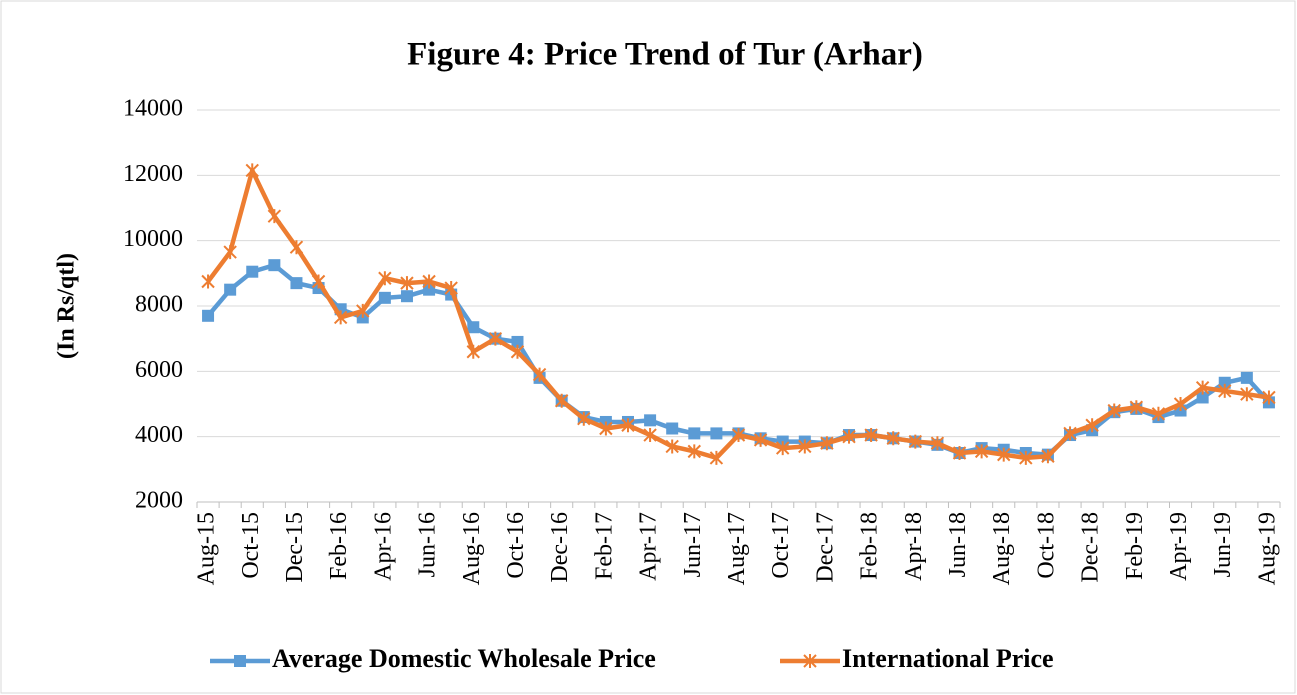  Describe the element at coordinates (1046, 545) in the screenshot. I see `x-tick-label: Oct-18` at that location.